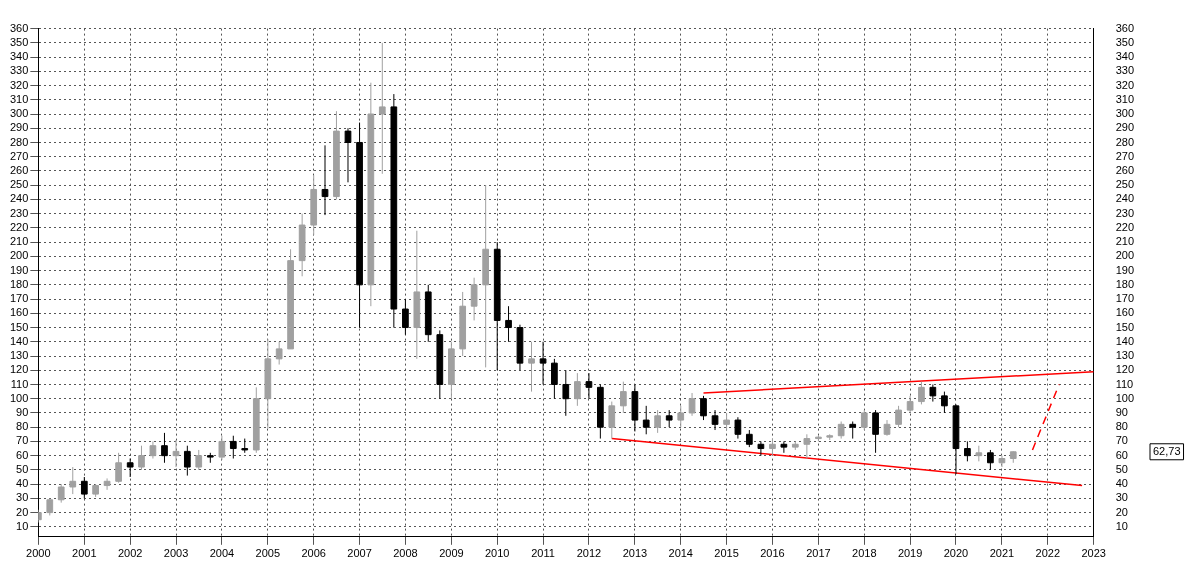  I want to click on y2-tick-label: 210, so click(1125, 241).